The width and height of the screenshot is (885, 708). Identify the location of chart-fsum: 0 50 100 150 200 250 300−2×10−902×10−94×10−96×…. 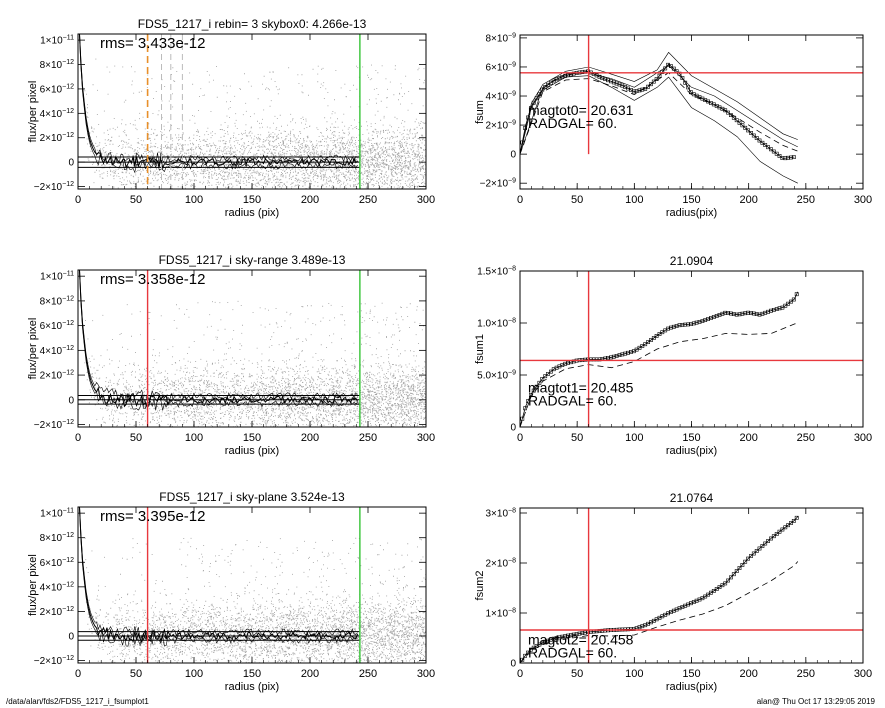
(673, 125).